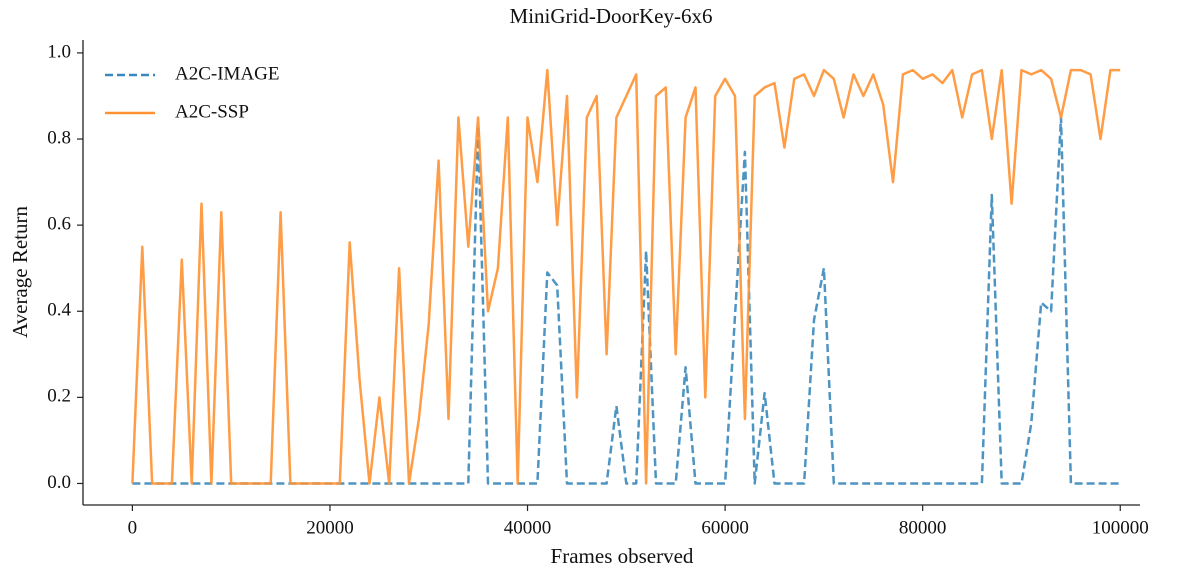  What do you see at coordinates (20, 272) in the screenshot?
I see `y-axis-label: Average Return` at bounding box center [20, 272].